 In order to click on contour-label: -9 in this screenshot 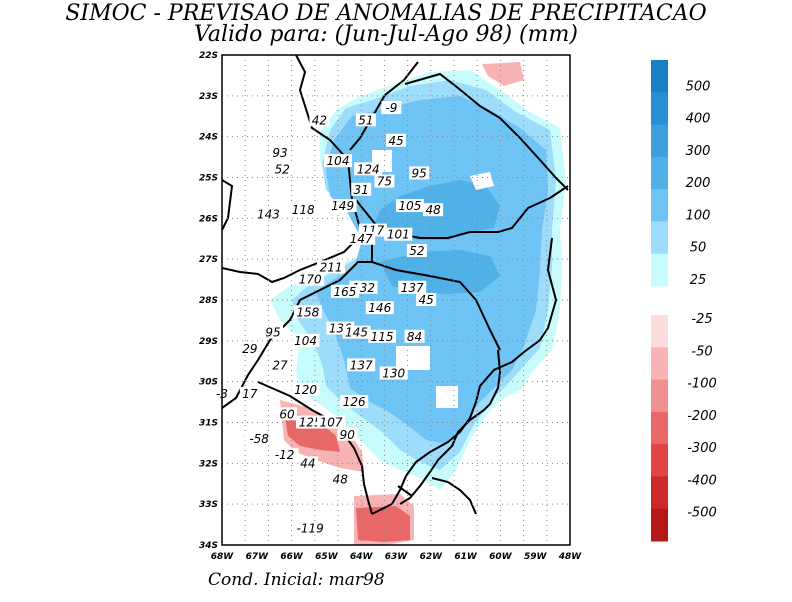, I will do `click(391, 108)`.